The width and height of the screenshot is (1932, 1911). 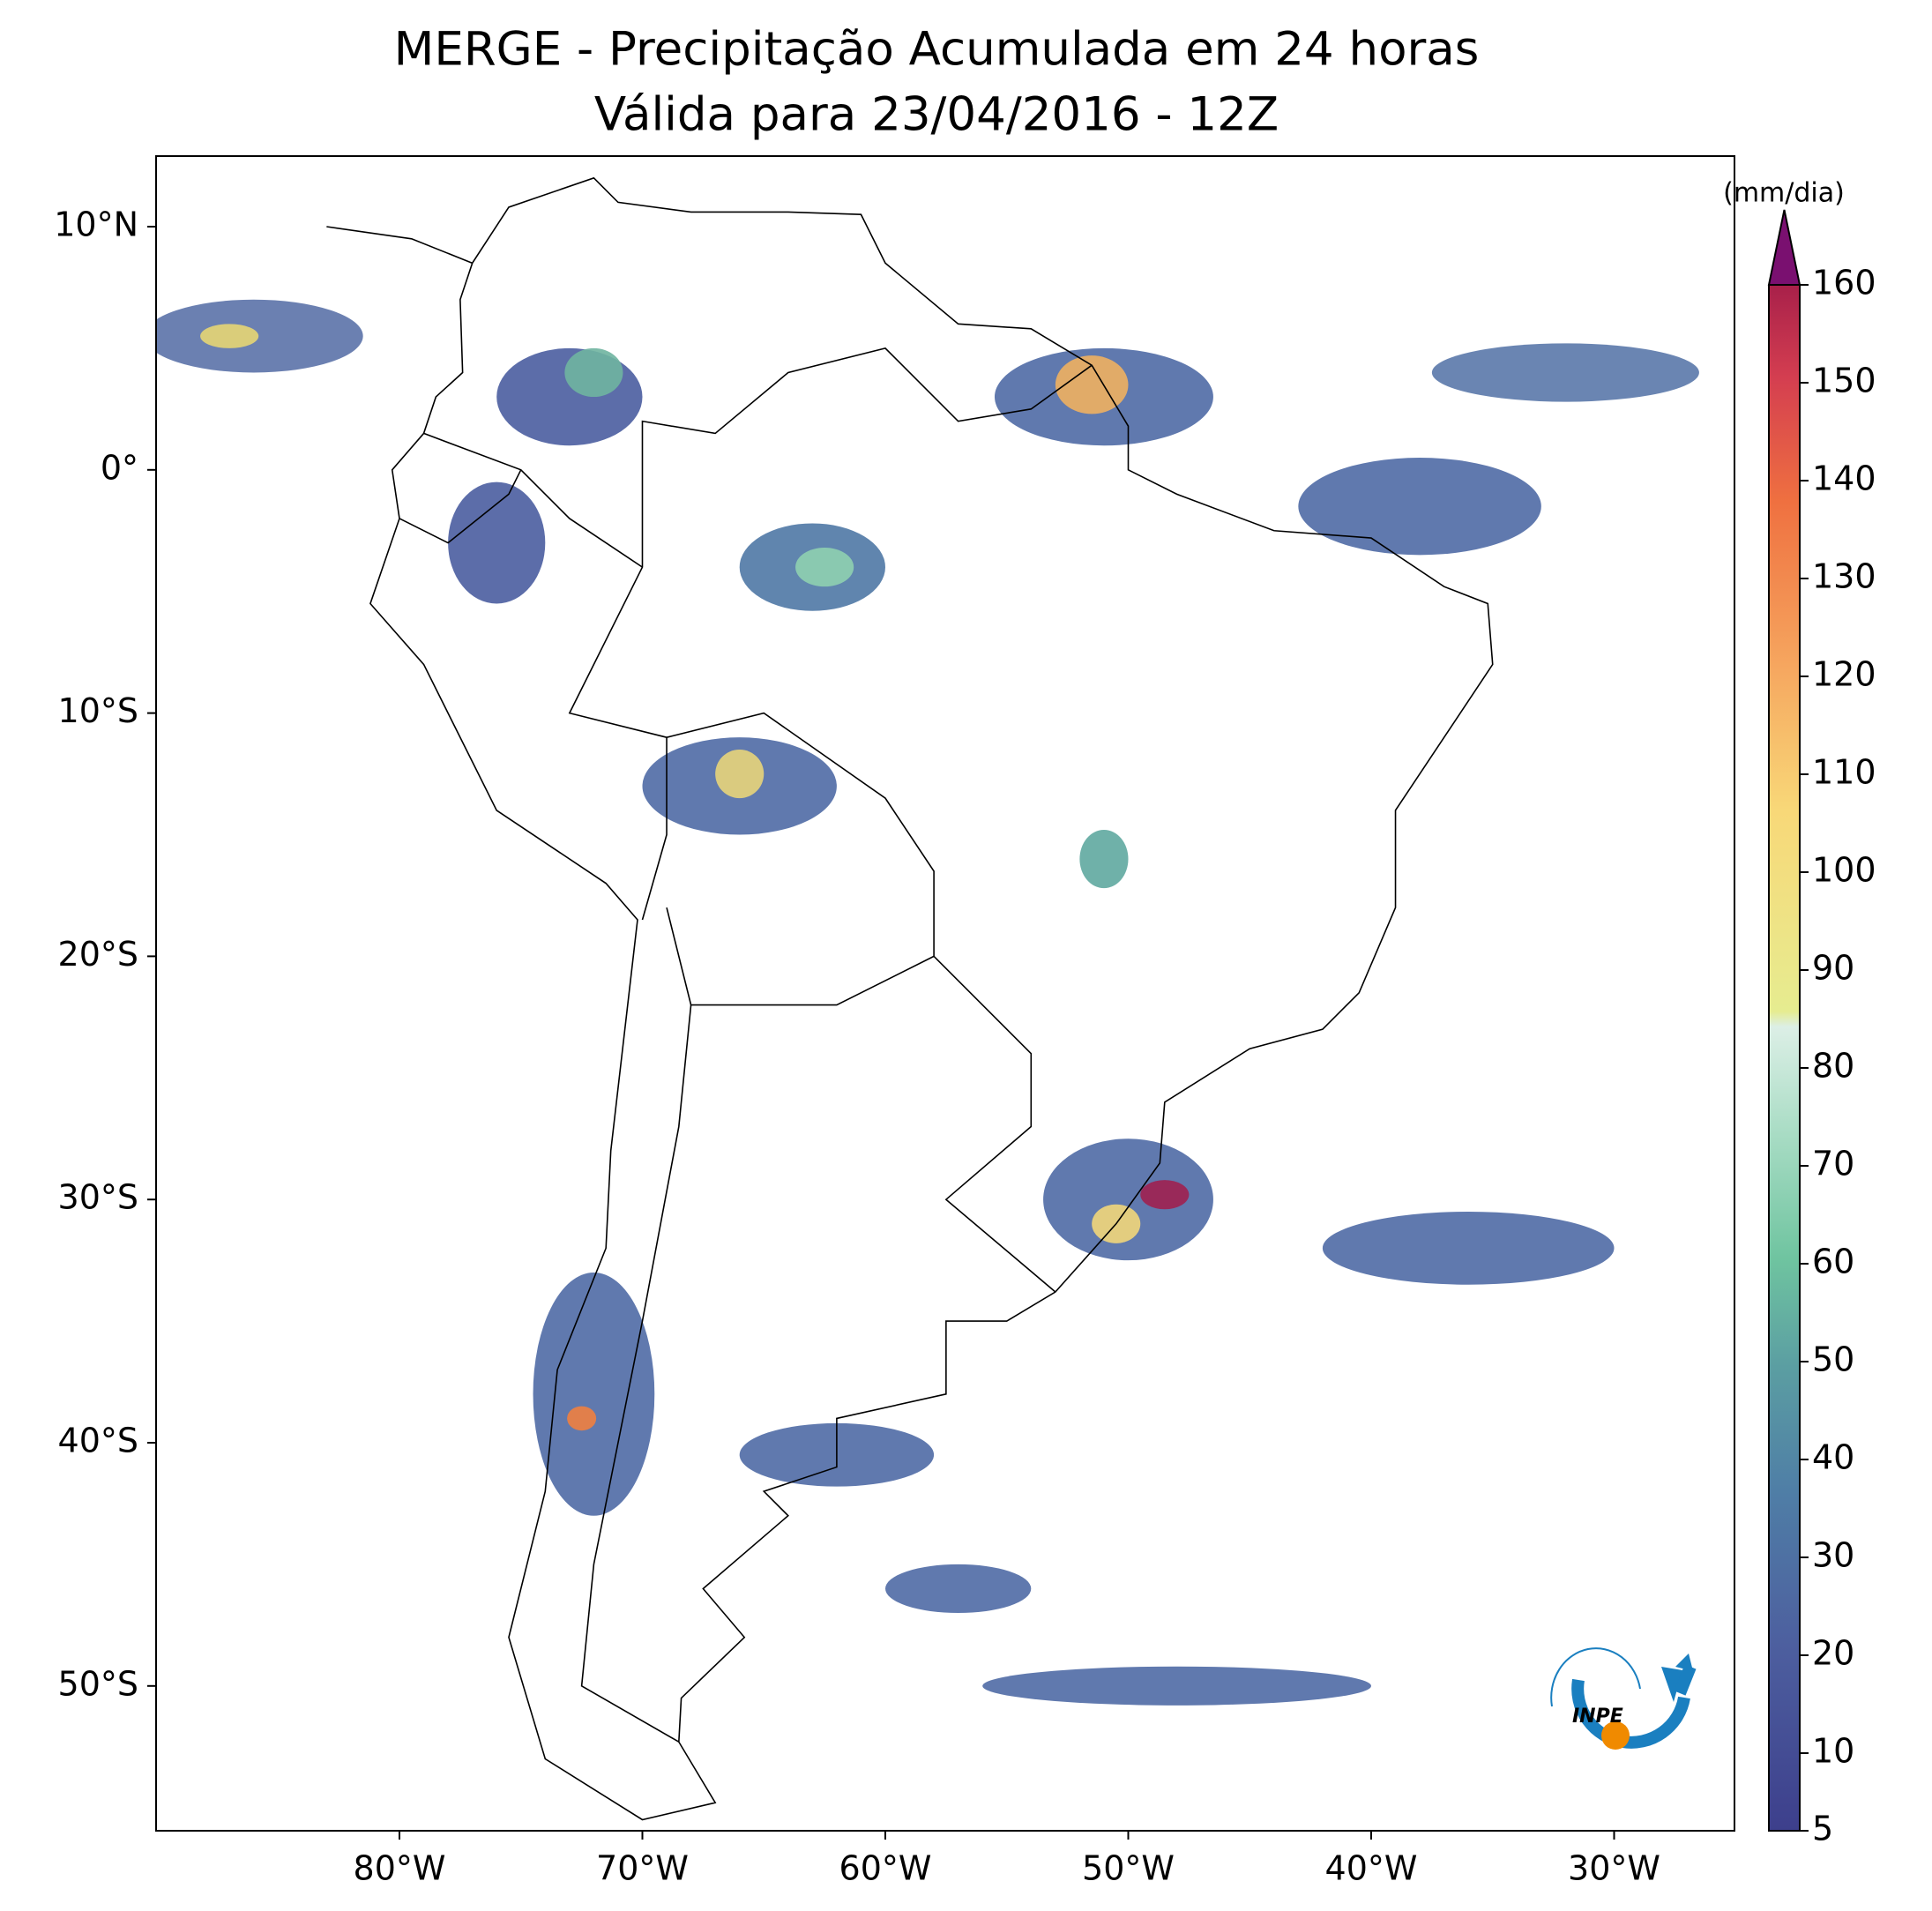 I want to click on colorbar-tick-label: 130, so click(x=1844, y=576).